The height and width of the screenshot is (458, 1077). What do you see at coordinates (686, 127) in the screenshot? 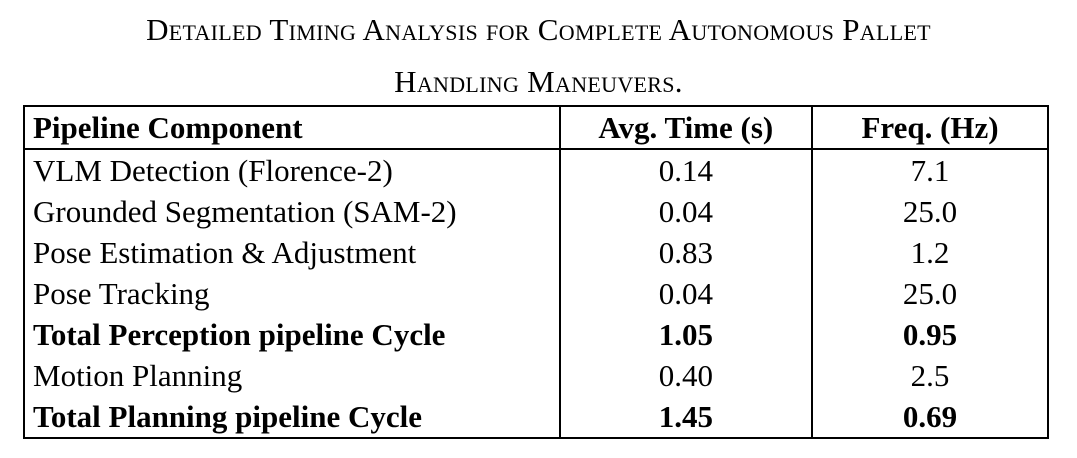
I see `header-avg-time: Avg. Time (s)` at bounding box center [686, 127].